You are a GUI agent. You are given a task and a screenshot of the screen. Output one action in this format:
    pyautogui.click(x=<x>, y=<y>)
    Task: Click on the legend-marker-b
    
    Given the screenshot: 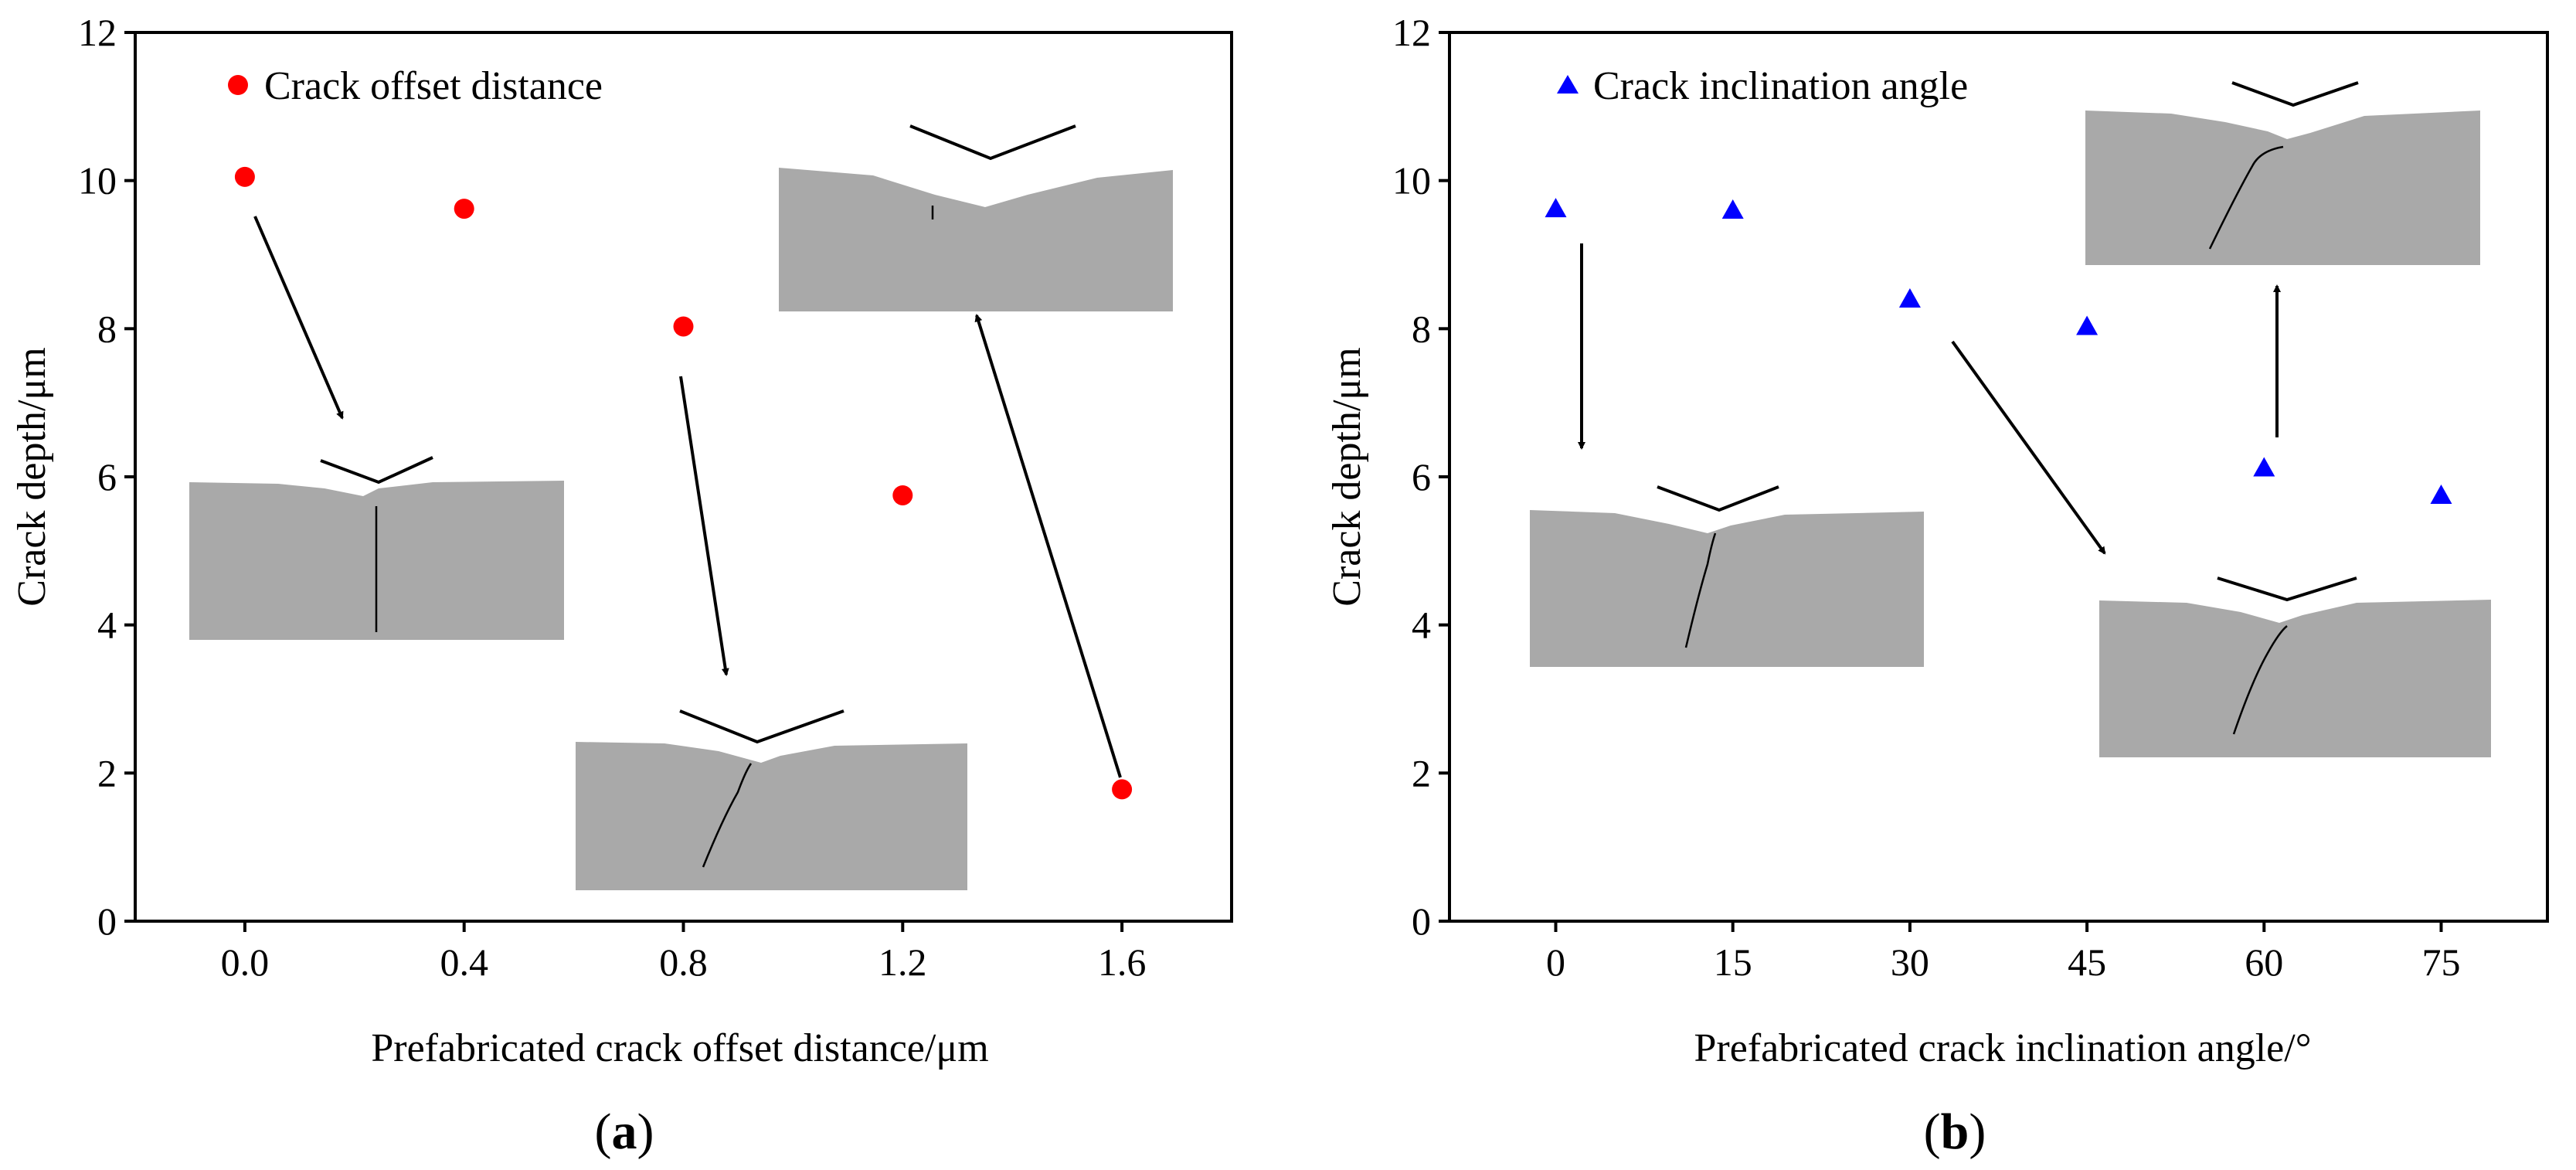 What is the action you would take?
    pyautogui.click(x=1568, y=85)
    